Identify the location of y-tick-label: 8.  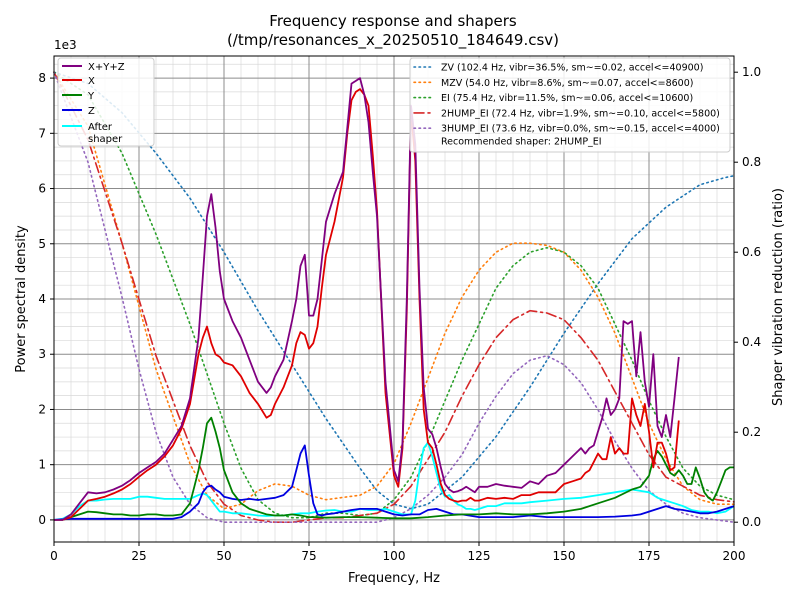
(42, 78).